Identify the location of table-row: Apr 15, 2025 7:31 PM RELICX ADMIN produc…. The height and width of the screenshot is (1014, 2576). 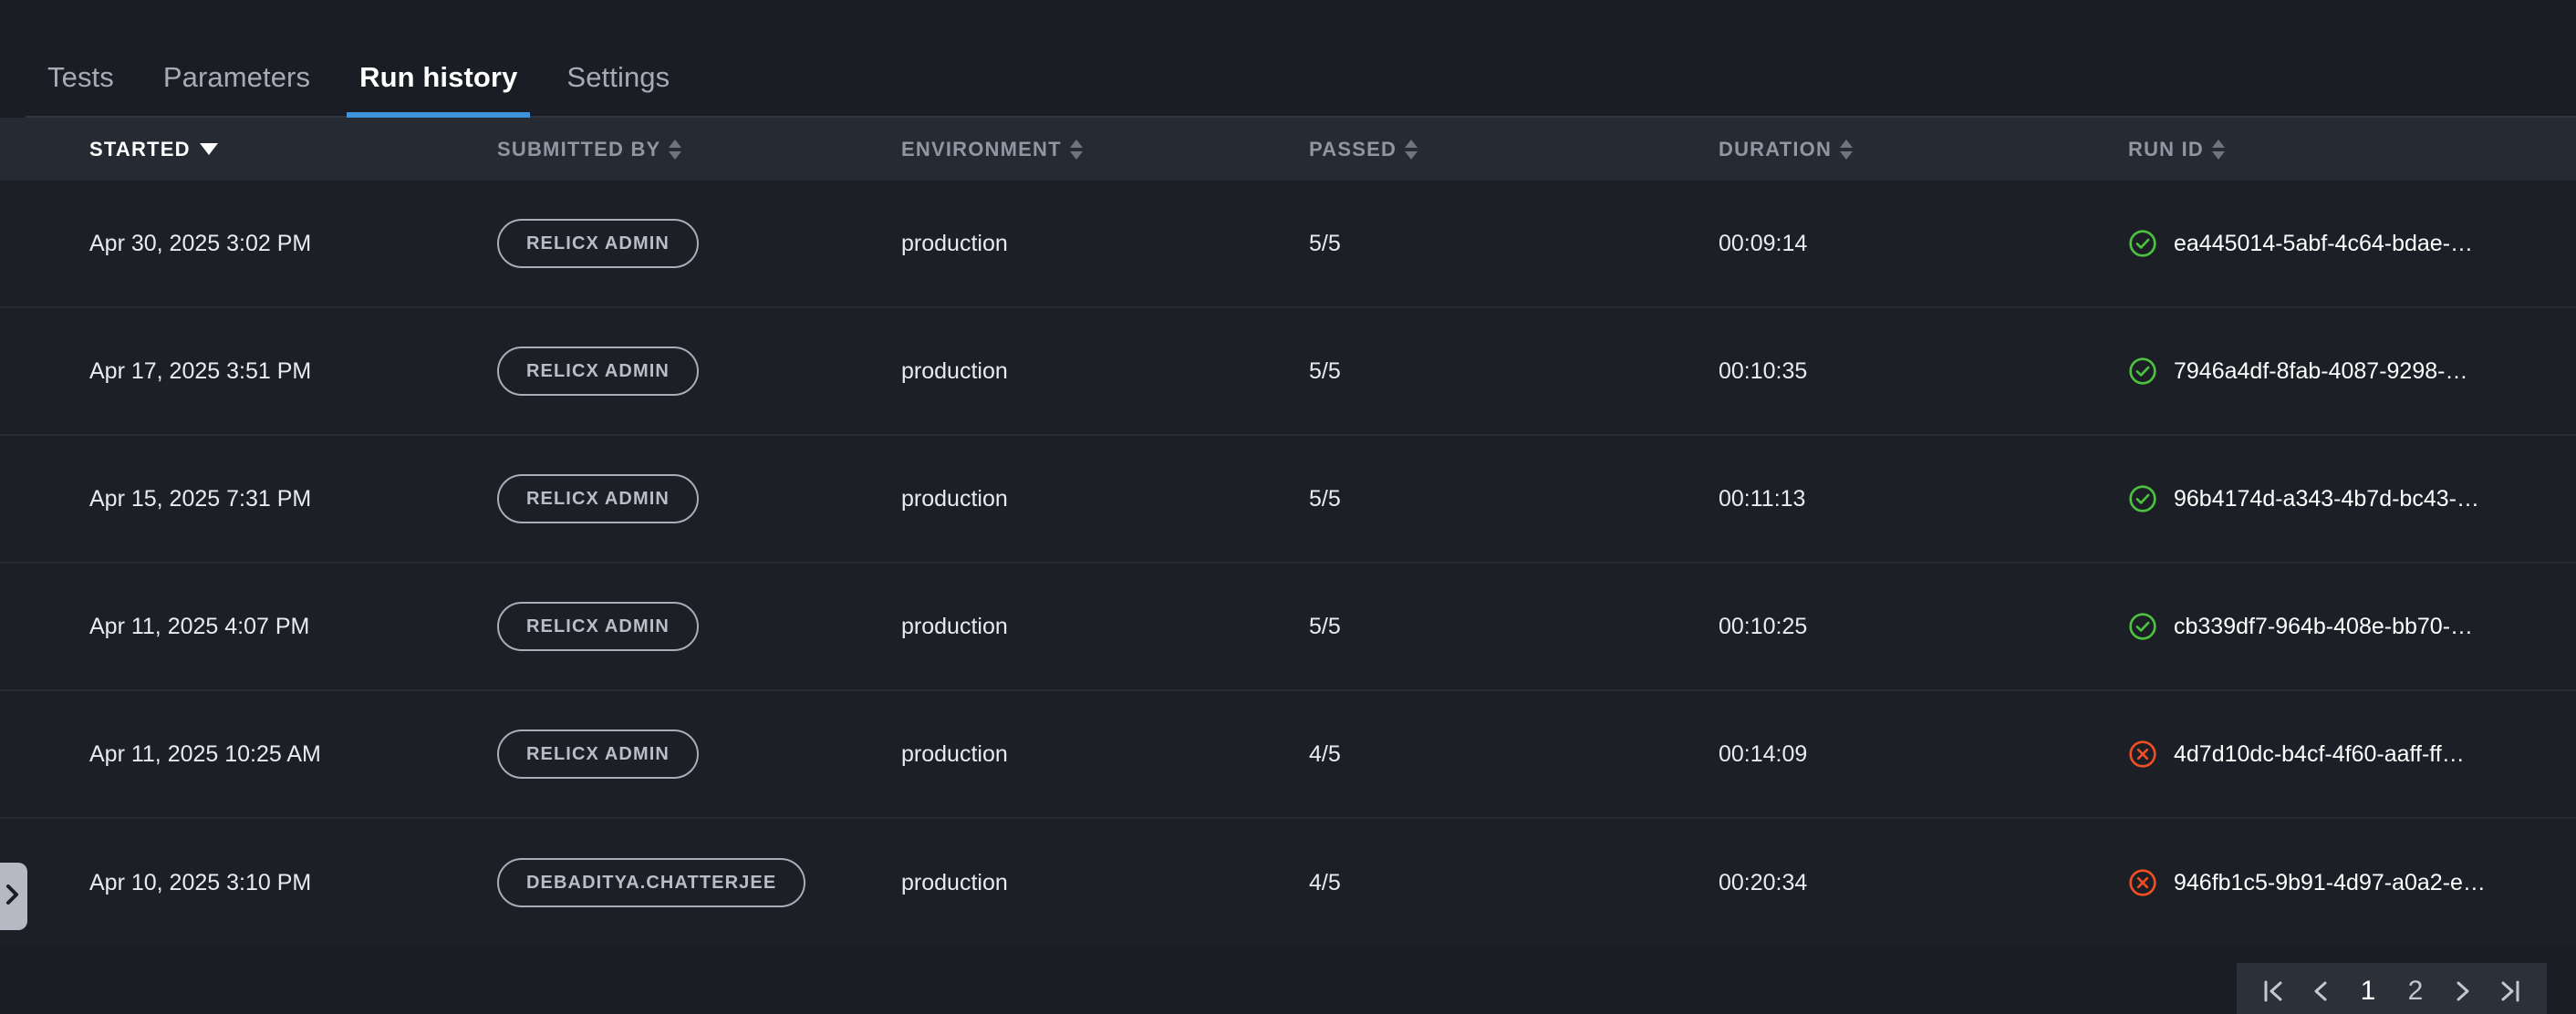
(1288, 500).